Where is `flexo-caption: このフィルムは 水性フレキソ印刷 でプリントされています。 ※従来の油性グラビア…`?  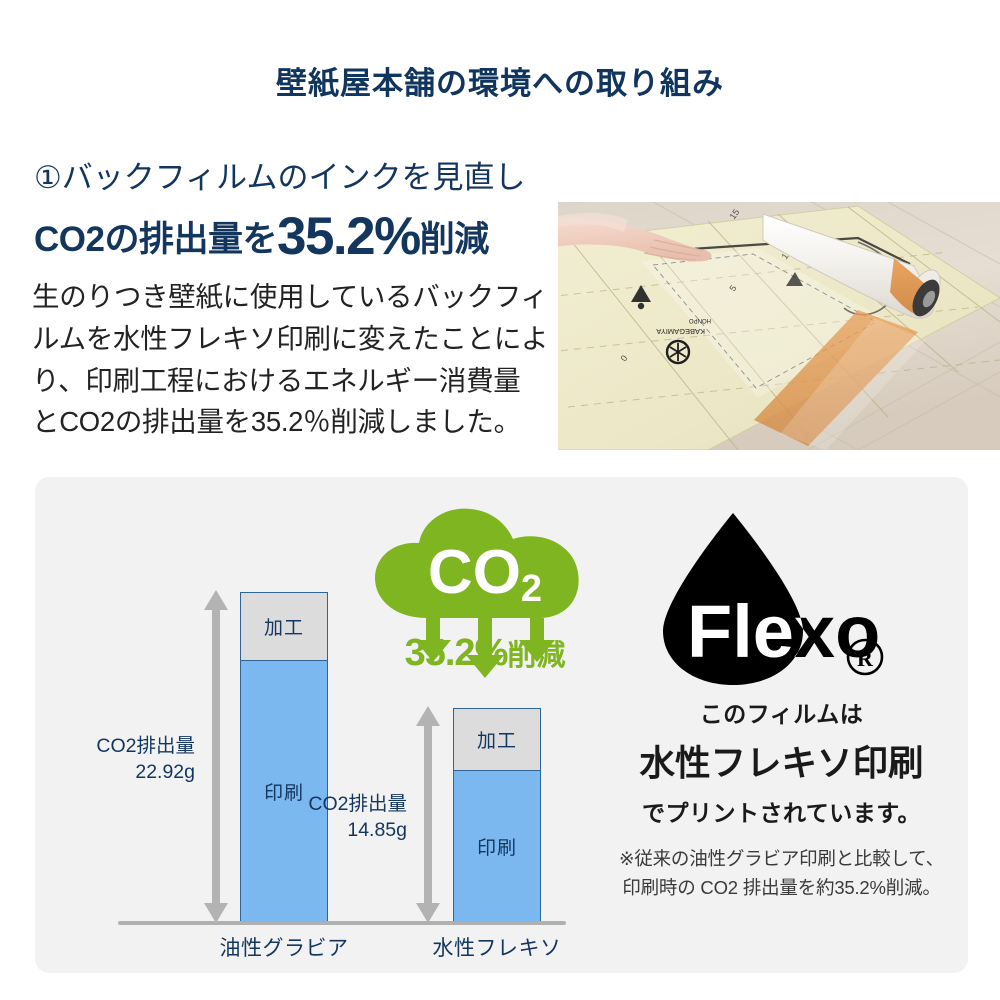 flexo-caption: このフィルムは 水性フレキソ印刷 でプリントされています。 ※従来の油性グラビア… is located at coordinates (781, 798).